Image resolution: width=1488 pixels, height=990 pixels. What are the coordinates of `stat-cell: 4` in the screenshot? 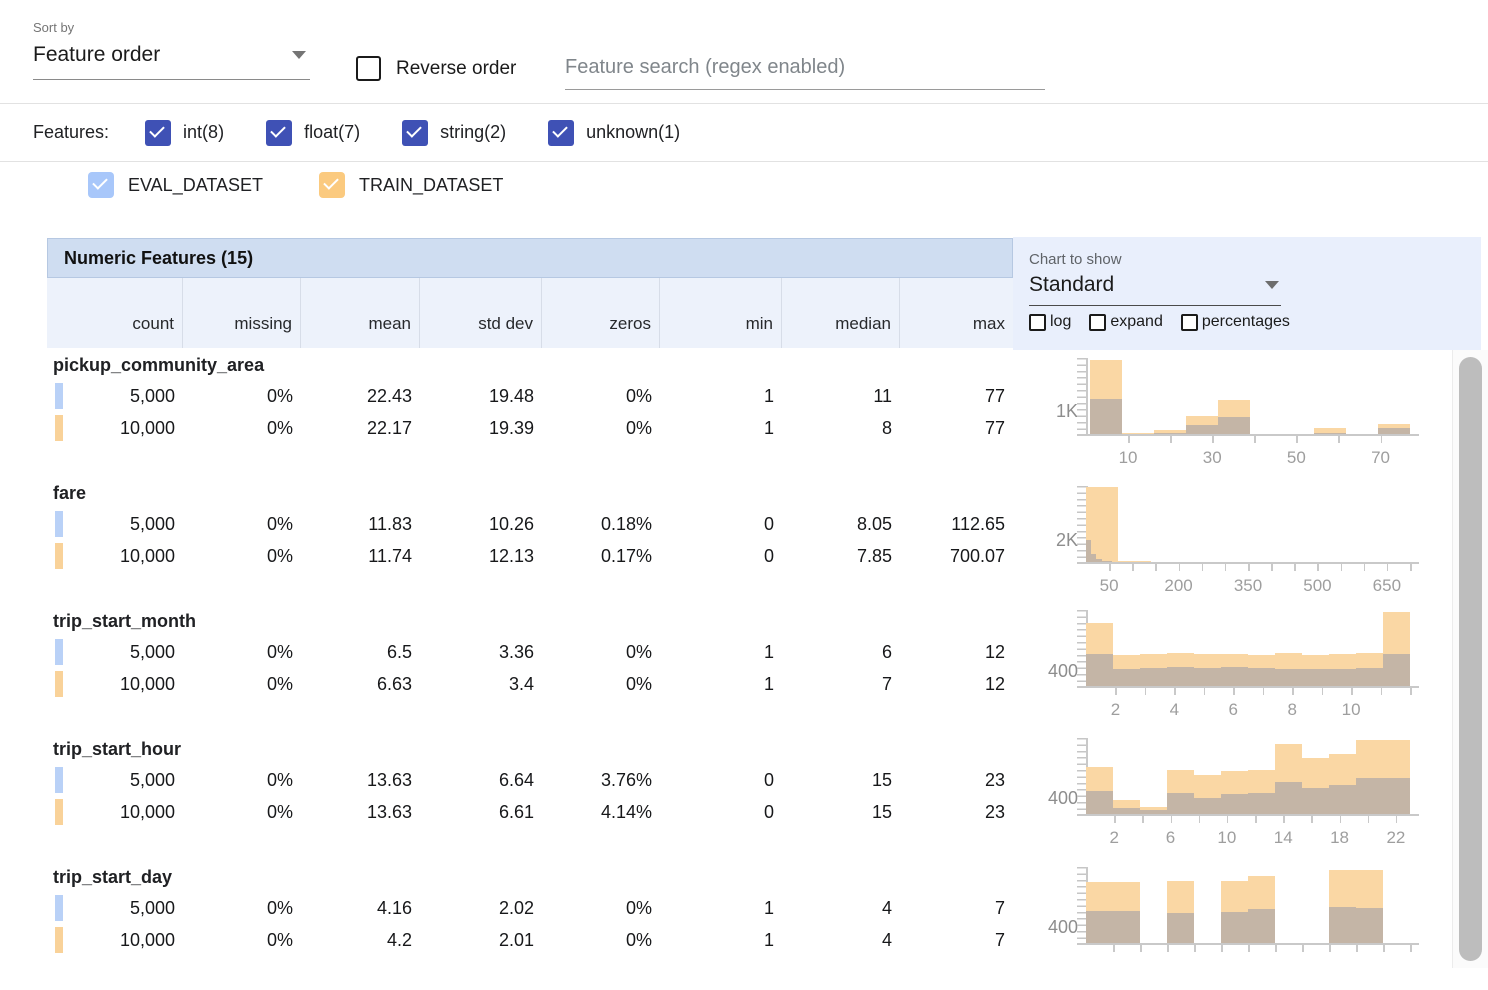 It's located at (841, 908).